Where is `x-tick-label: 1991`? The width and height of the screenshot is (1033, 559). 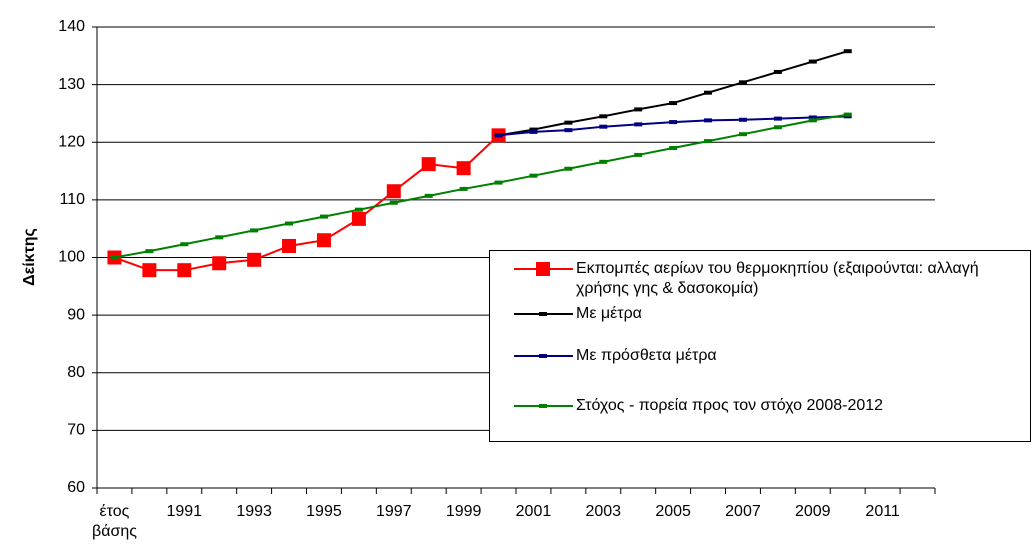 x-tick-label: 1991 is located at coordinates (184, 511).